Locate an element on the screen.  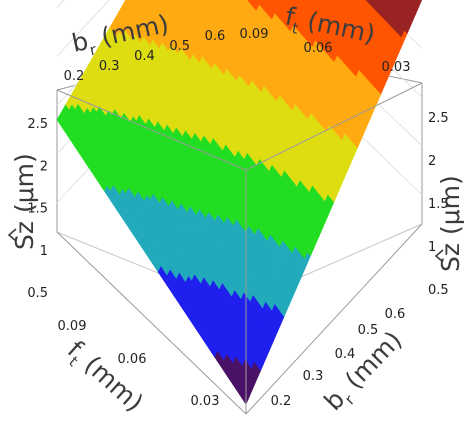
z-tick-label-left: 2.5 is located at coordinates (37, 124).